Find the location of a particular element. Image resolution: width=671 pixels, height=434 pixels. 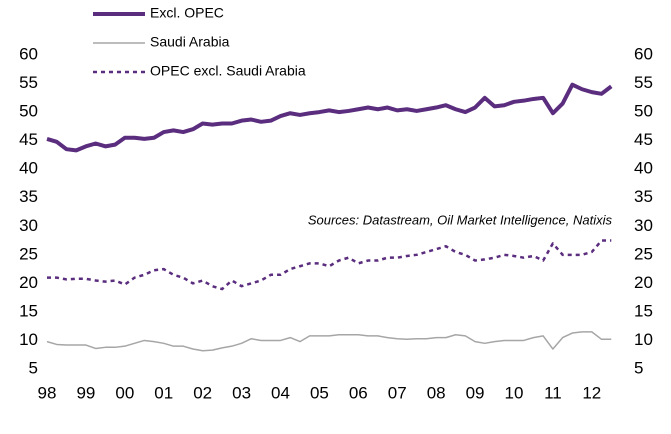

x-tick-label: 01 is located at coordinates (163, 392).